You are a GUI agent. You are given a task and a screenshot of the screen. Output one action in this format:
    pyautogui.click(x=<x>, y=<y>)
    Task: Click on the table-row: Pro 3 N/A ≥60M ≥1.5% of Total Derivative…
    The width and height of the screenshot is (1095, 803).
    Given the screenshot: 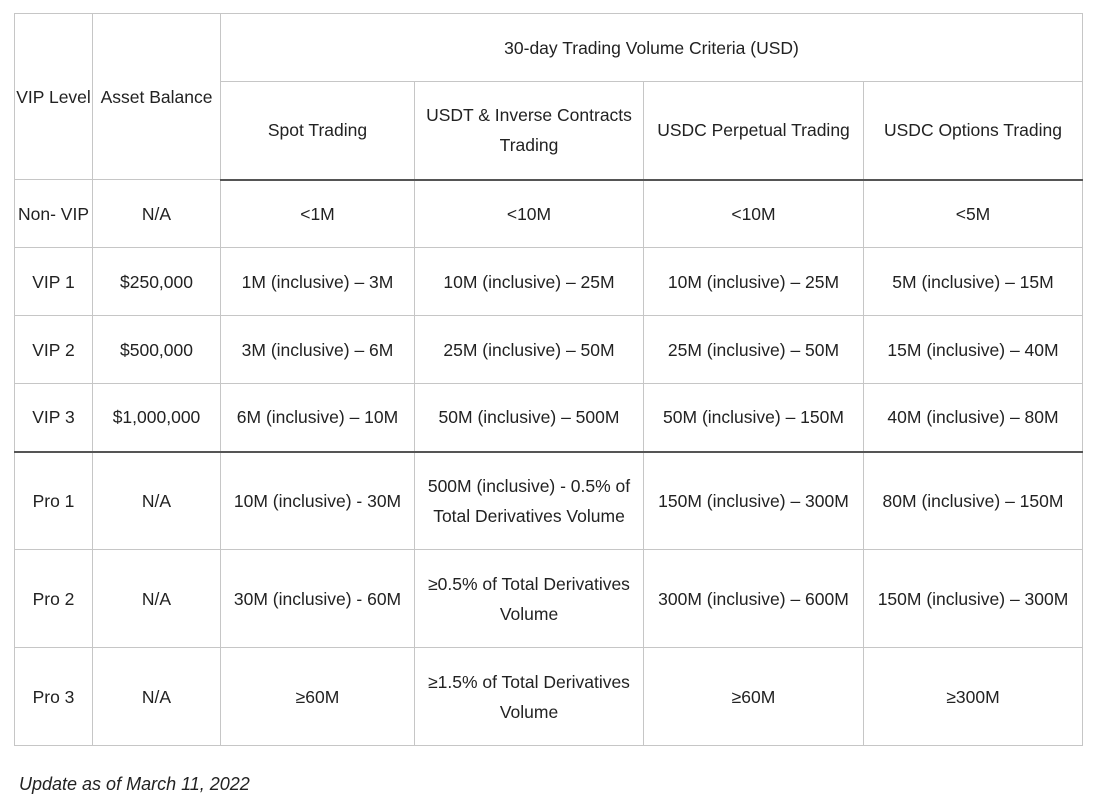 What is the action you would take?
    pyautogui.click(x=549, y=696)
    